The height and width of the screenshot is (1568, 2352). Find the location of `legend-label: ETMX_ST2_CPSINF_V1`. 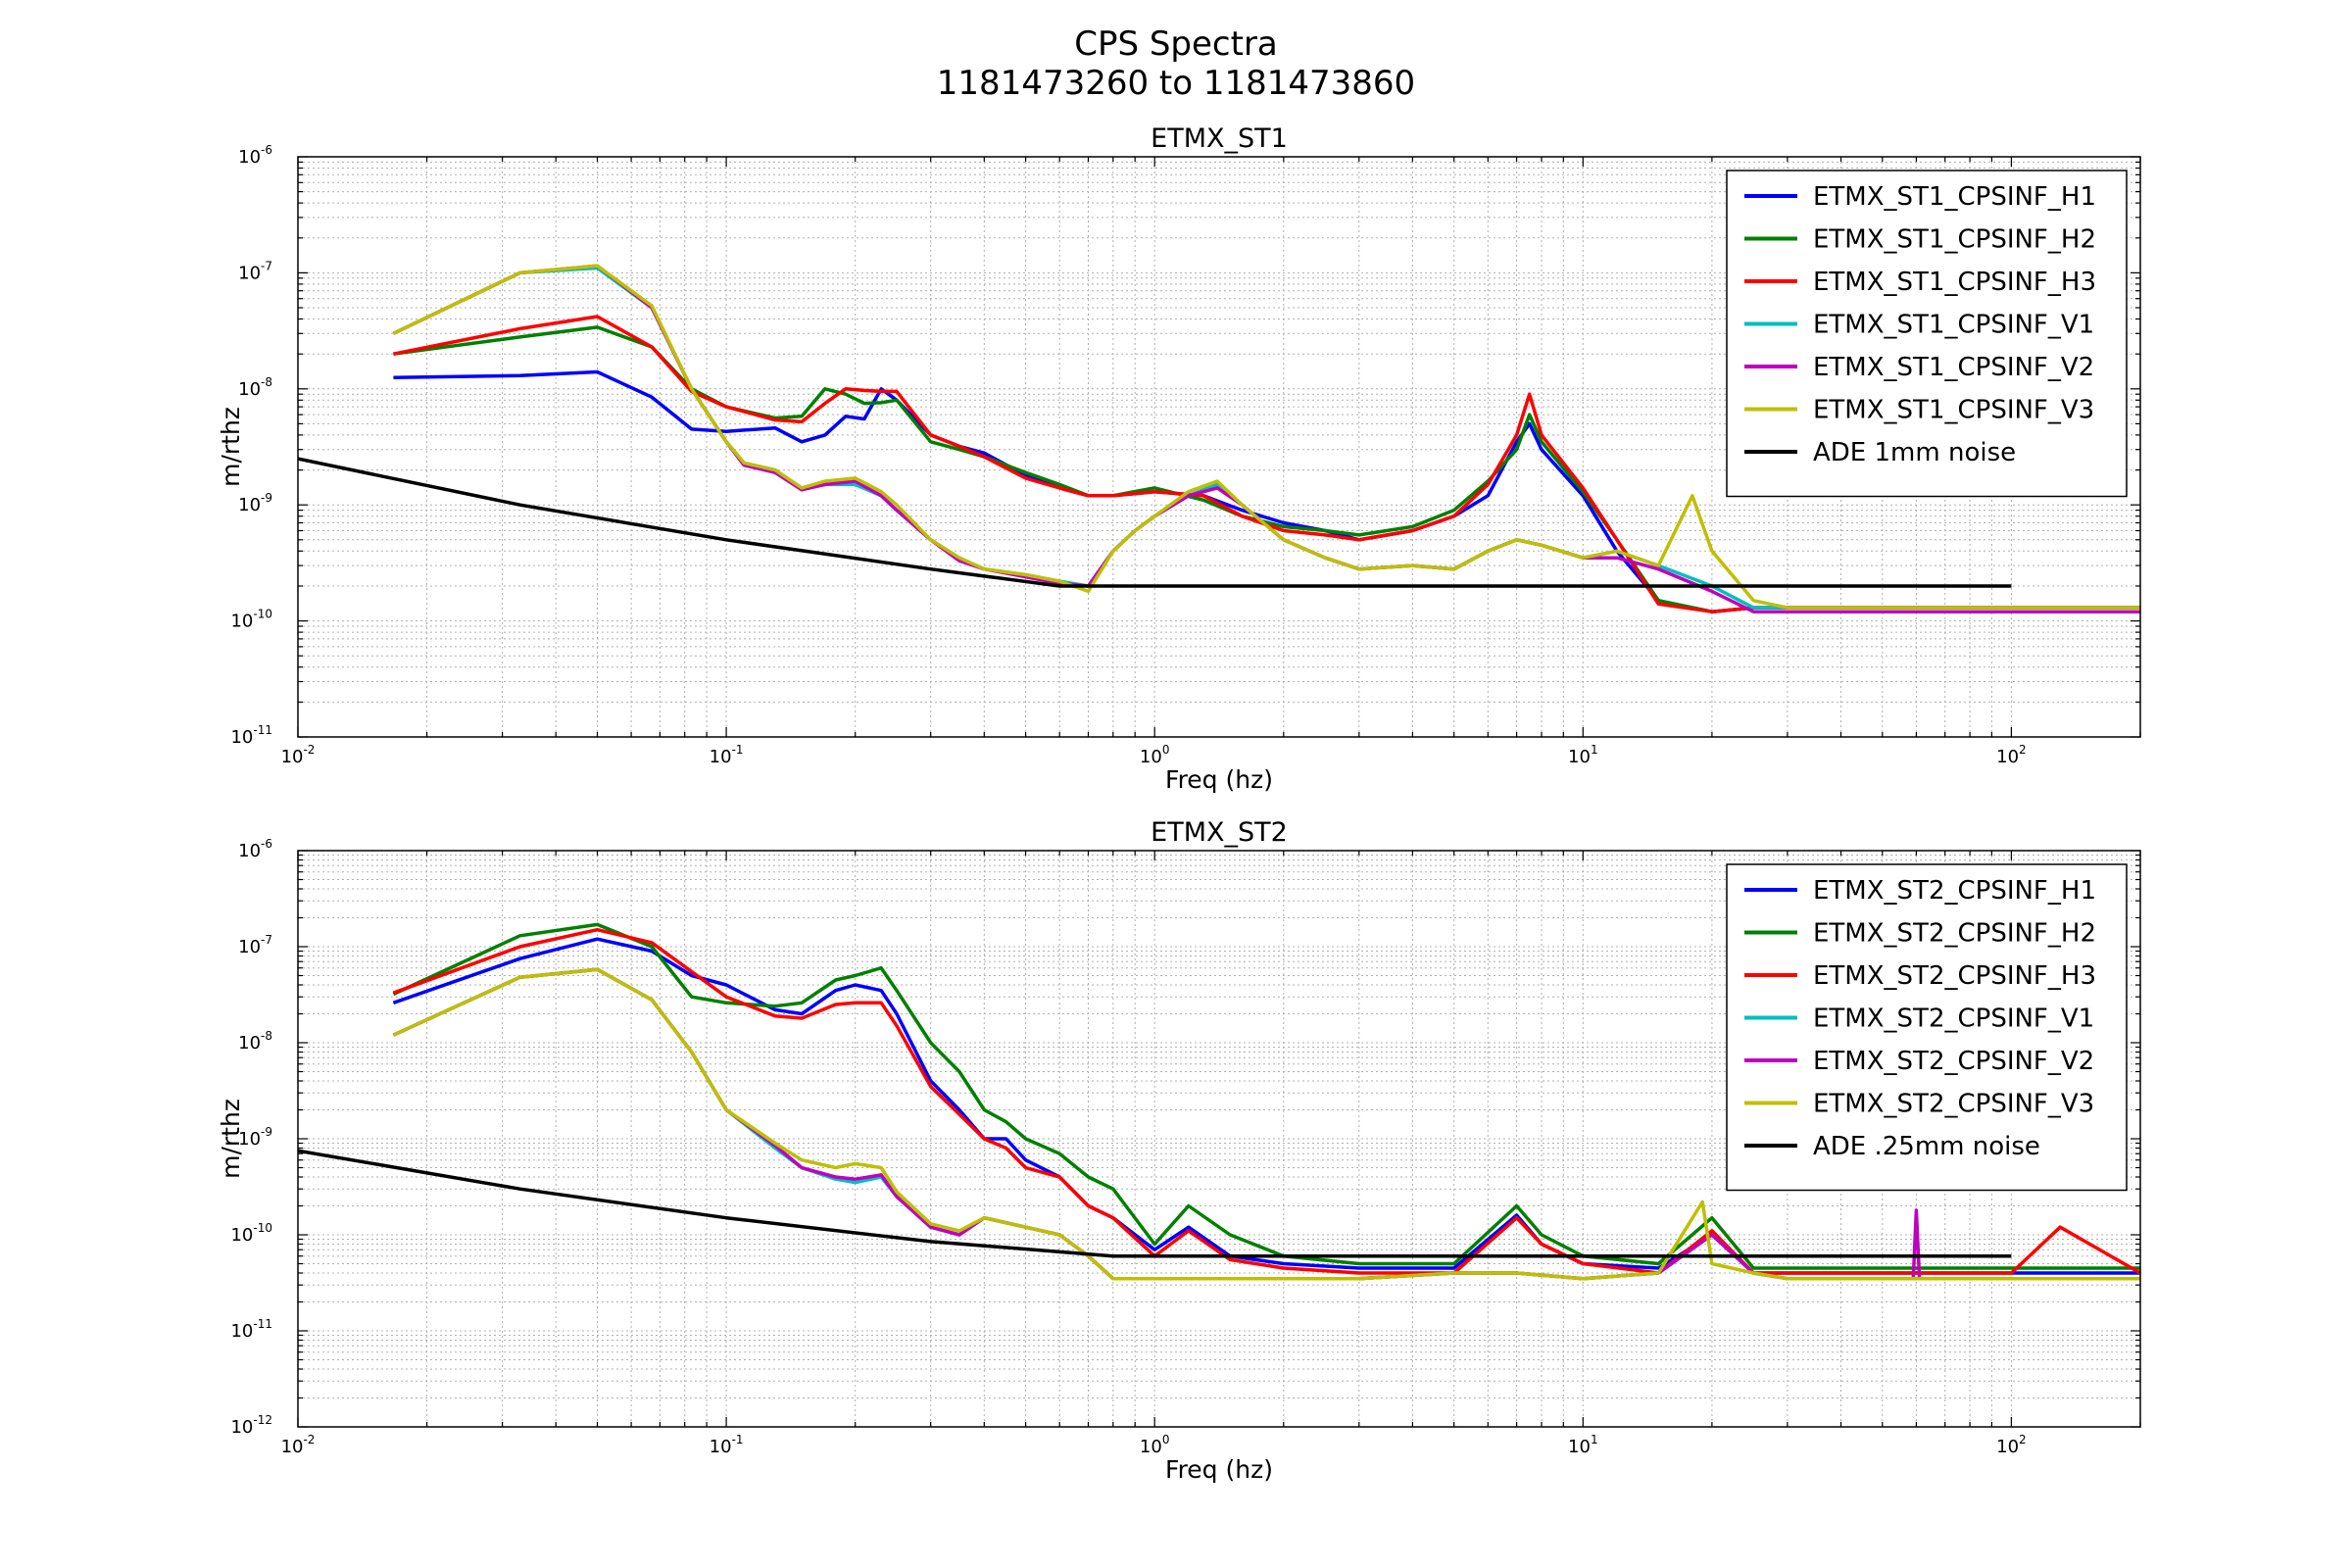

legend-label: ETMX_ST2_CPSINF_V1 is located at coordinates (1953, 1019).